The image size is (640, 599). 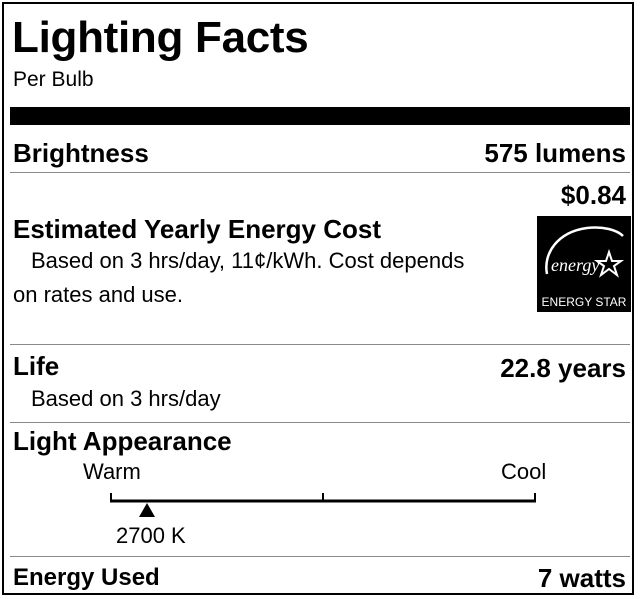 I want to click on energy-star-icon: energy, so click(x=585, y=252).